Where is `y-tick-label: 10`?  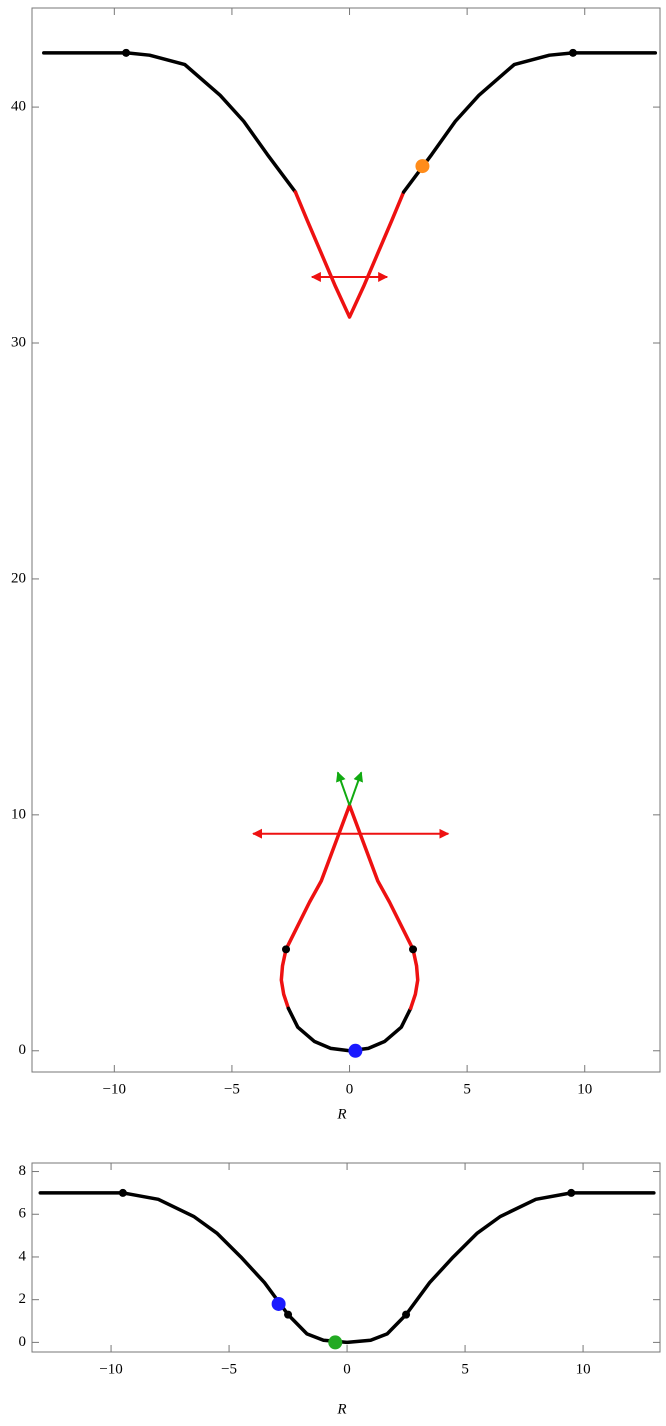
y-tick-label: 10 is located at coordinates (18, 814).